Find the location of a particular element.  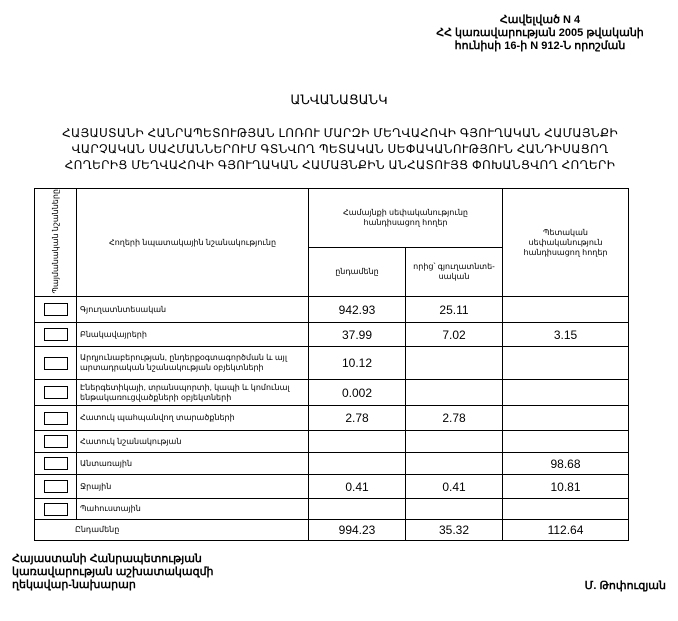

header-purpose: Հողերի նպատակային նշանակությունը is located at coordinates (192, 242).